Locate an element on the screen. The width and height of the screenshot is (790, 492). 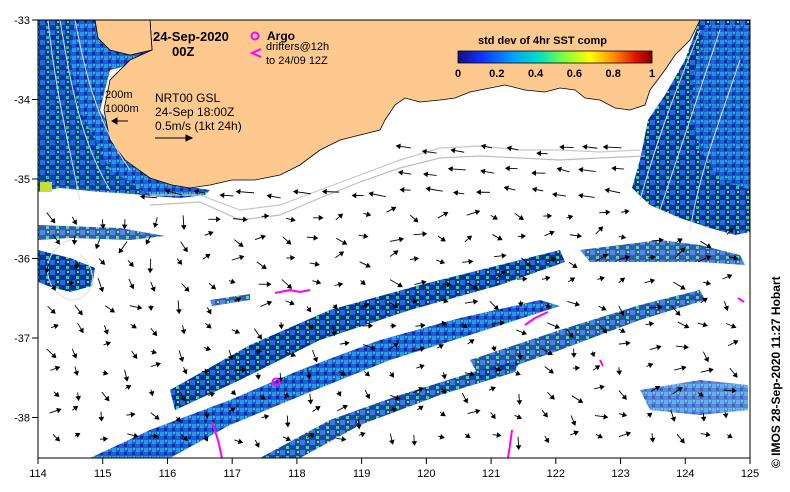
y-tick-label: -33 is located at coordinates (22, 21).